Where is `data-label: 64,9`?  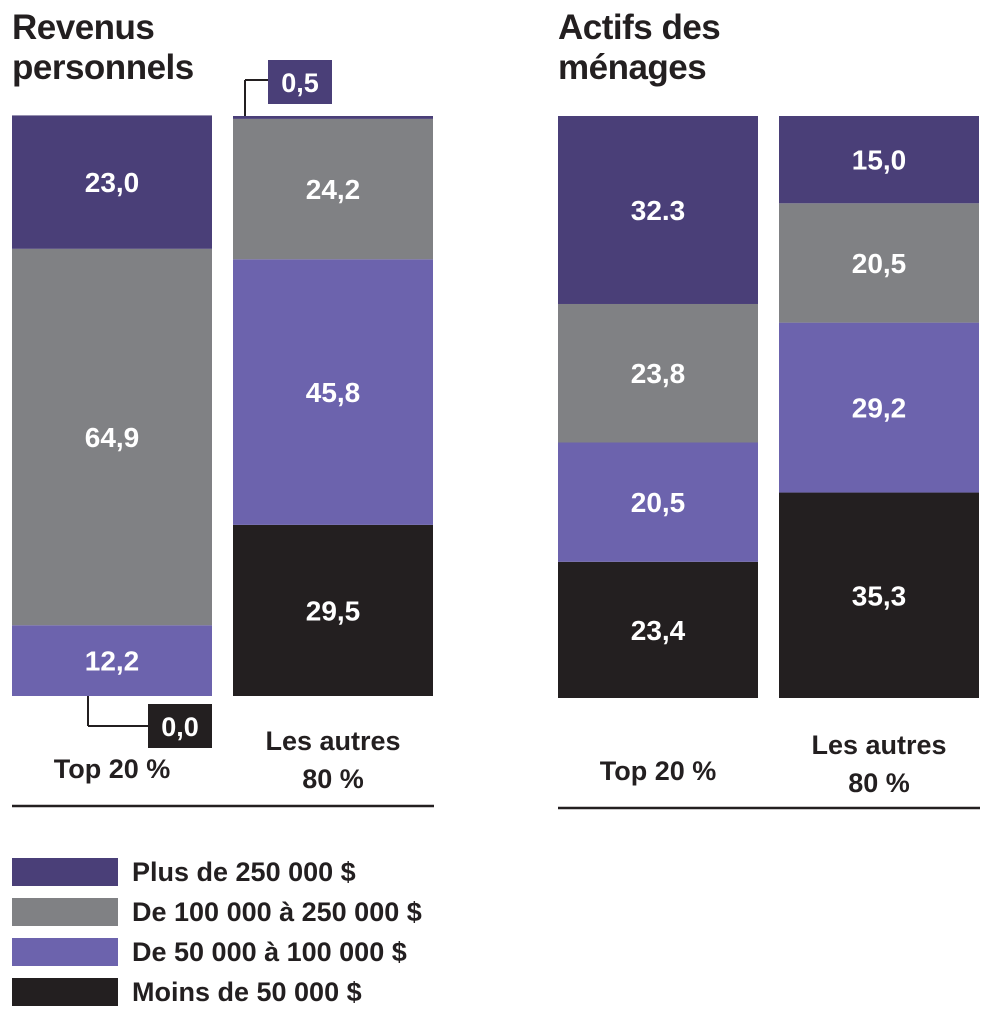
data-label: 64,9 is located at coordinates (112, 437).